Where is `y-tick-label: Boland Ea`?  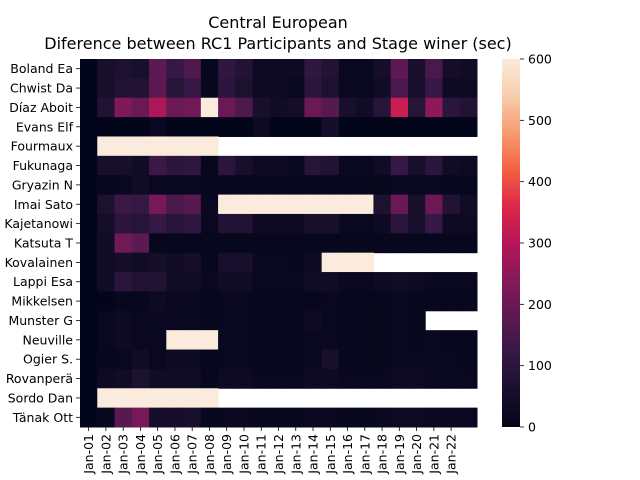
y-tick-label: Boland Ea is located at coordinates (41, 68).